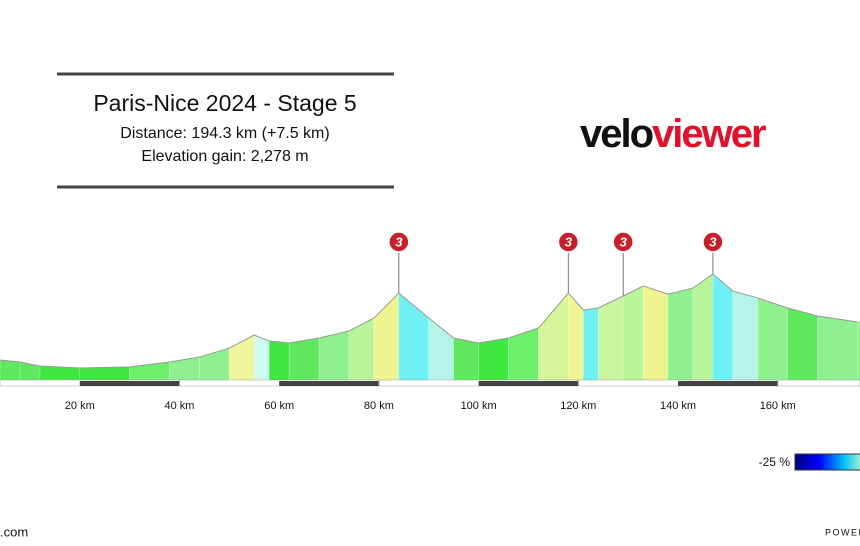 The image size is (860, 546). What do you see at coordinates (778, 406) in the screenshot?
I see `x-tick-label: 160 km` at bounding box center [778, 406].